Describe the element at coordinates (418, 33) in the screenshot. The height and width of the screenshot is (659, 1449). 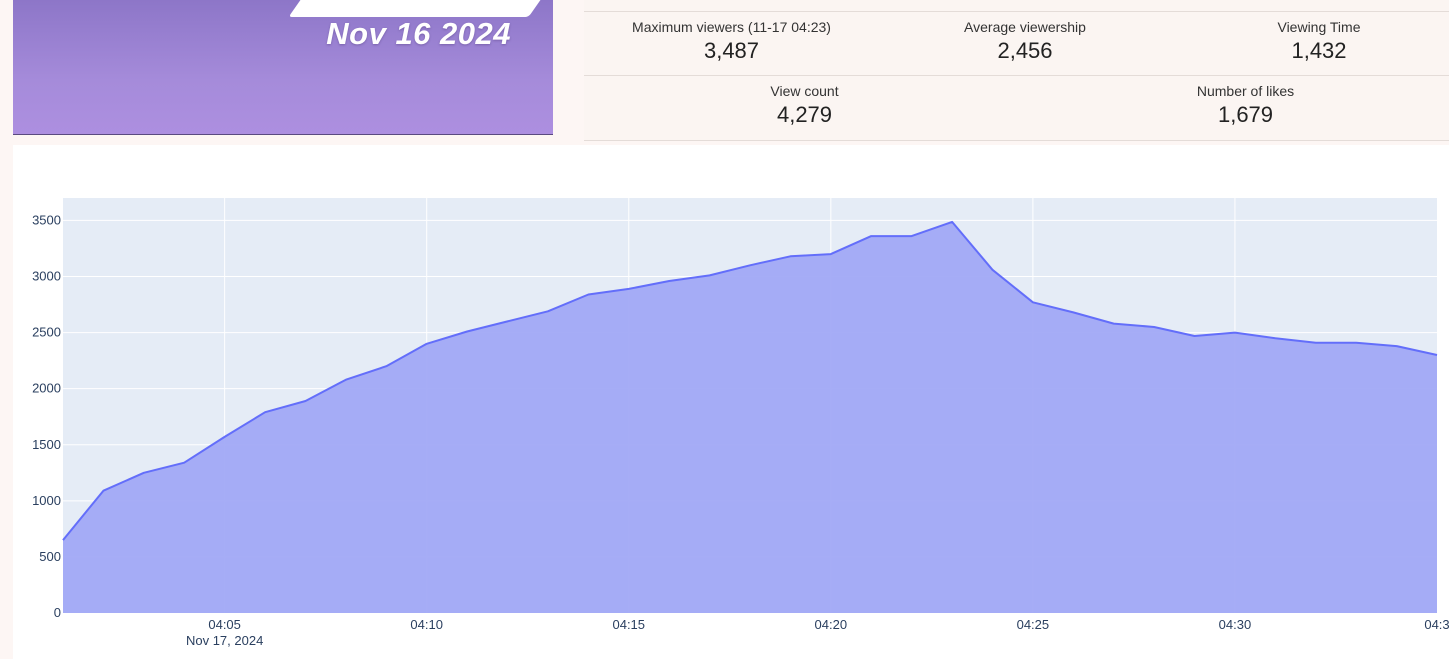
I see `banner-date: Nov 16 2024` at that location.